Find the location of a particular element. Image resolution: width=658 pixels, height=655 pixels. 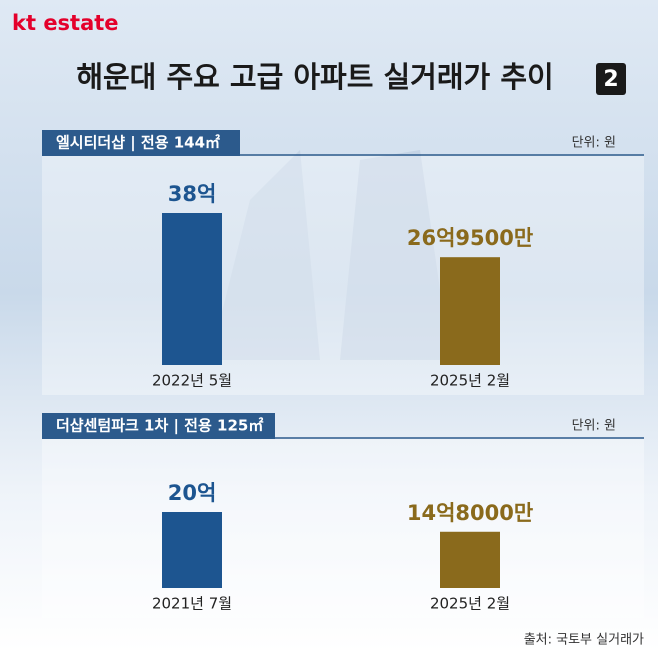

chart-title: 엘시티더샵 | 전용 144㎡ is located at coordinates (138, 143).